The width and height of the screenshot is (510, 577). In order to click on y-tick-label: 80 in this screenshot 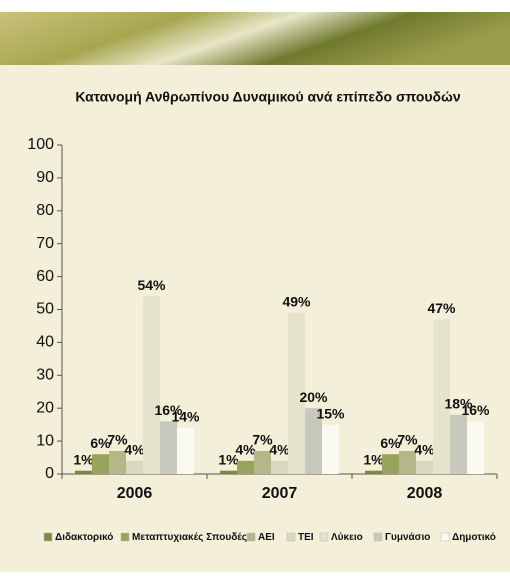, I will do `click(45, 210)`.